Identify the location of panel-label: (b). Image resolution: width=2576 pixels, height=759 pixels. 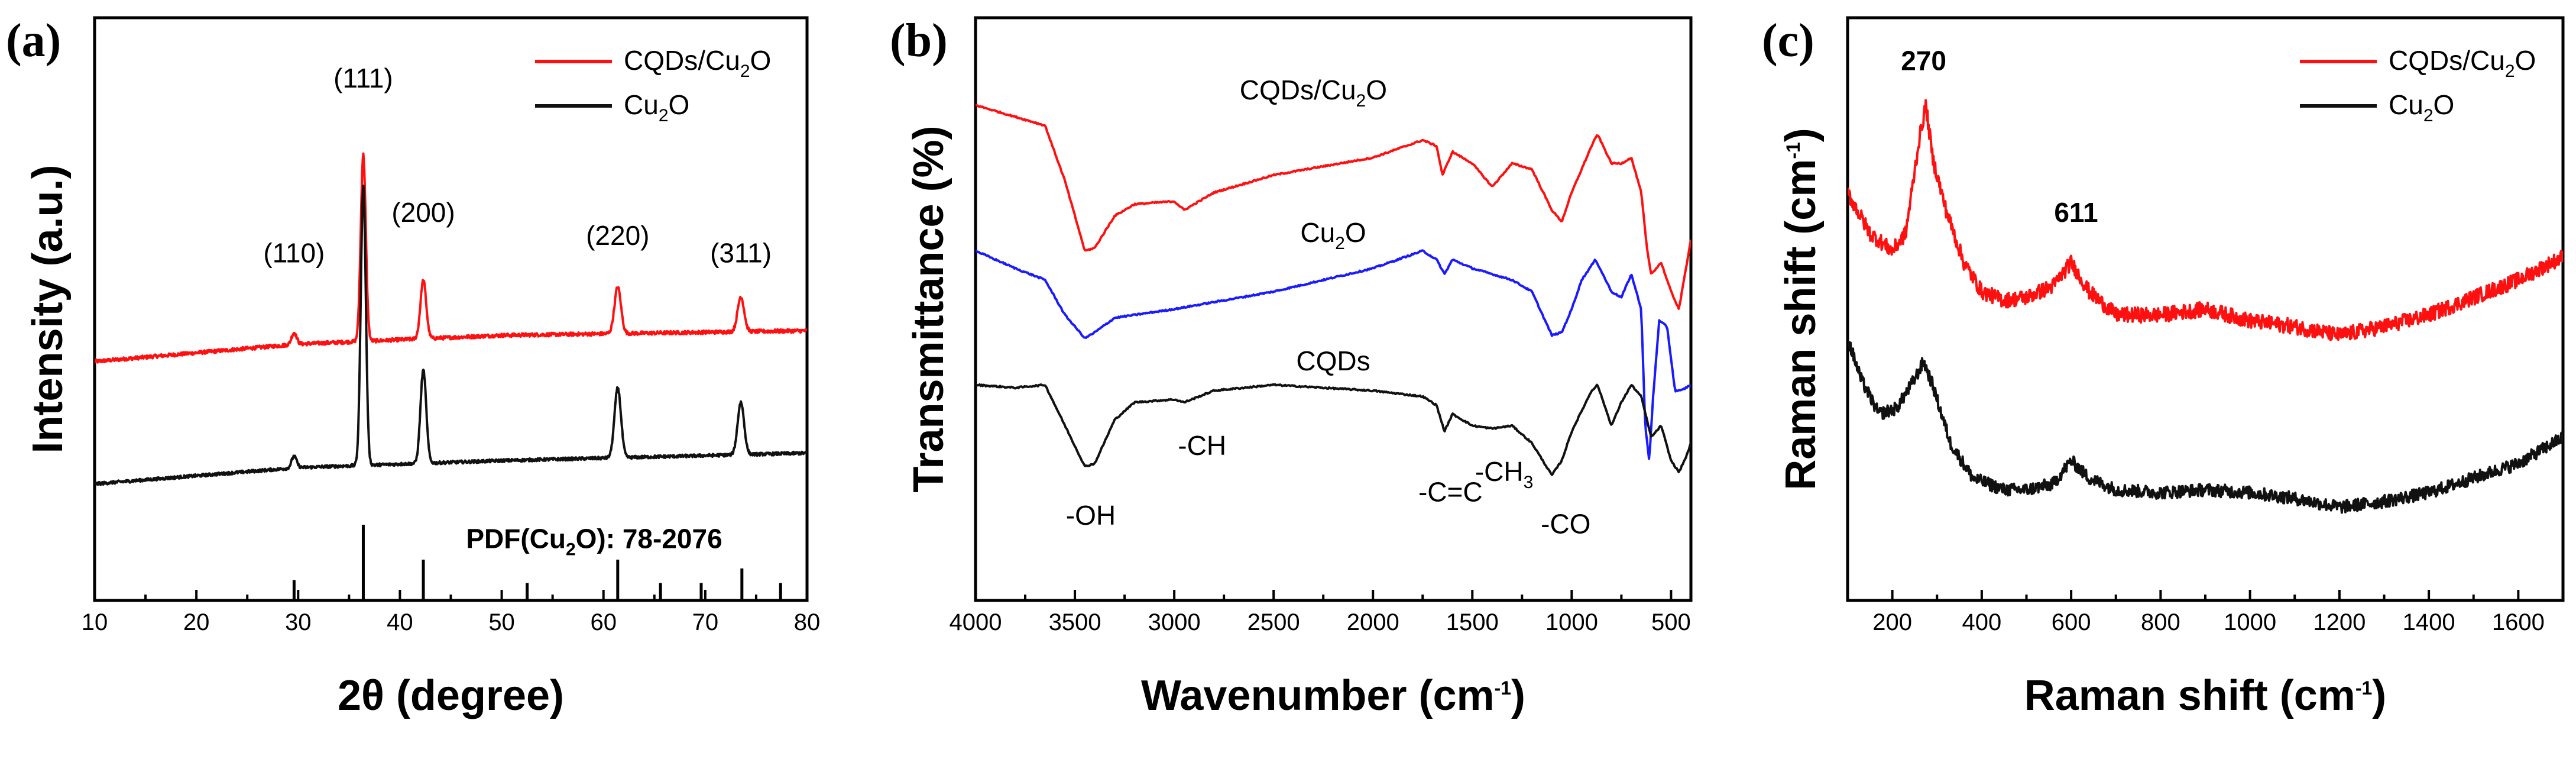
(919, 41).